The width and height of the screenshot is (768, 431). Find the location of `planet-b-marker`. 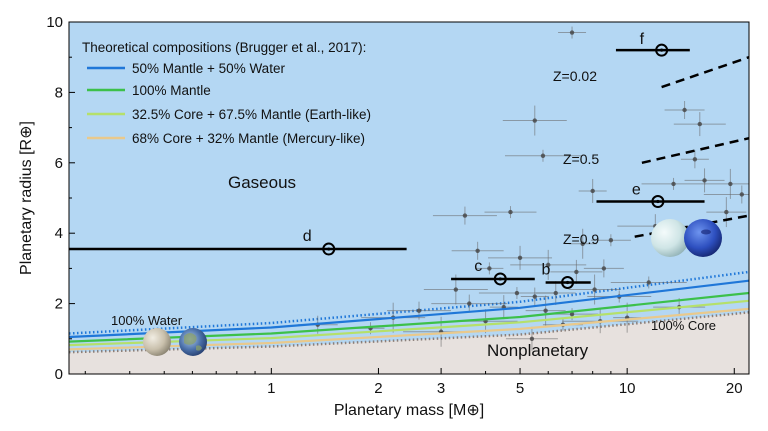

planet-b-marker is located at coordinates (568, 282).